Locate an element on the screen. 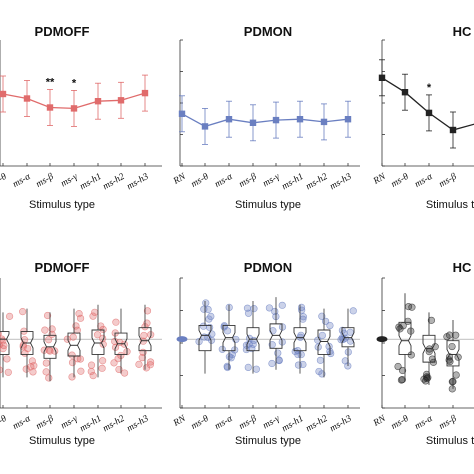 The image size is (474, 474). series-line is located at coordinates (265, 120).